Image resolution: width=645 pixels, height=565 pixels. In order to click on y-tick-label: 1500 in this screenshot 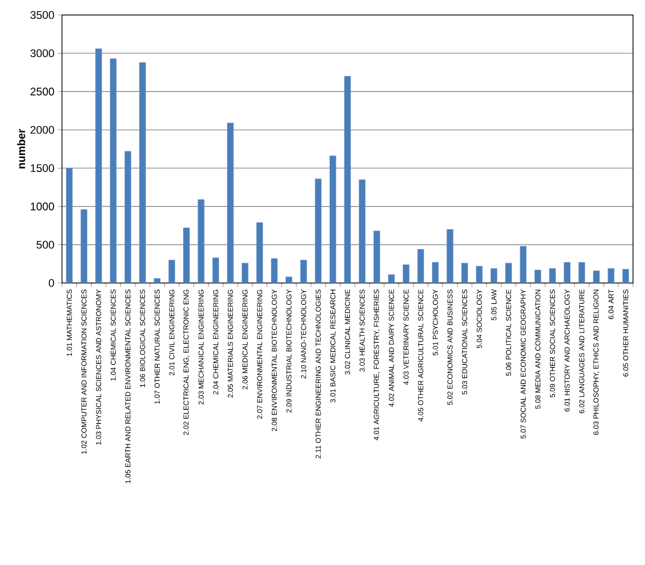, I will do `click(42, 168)`.